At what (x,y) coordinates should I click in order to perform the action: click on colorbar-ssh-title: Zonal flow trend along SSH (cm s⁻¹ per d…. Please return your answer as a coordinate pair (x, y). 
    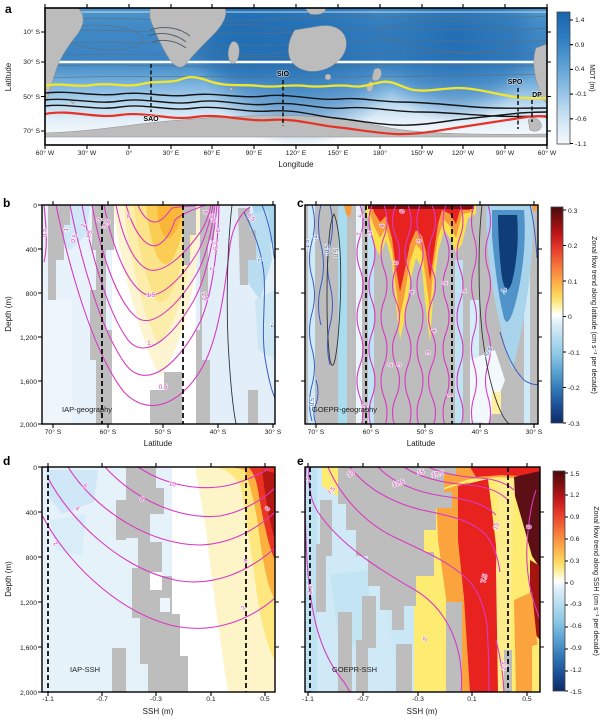
    Looking at the image, I should click on (595, 581).